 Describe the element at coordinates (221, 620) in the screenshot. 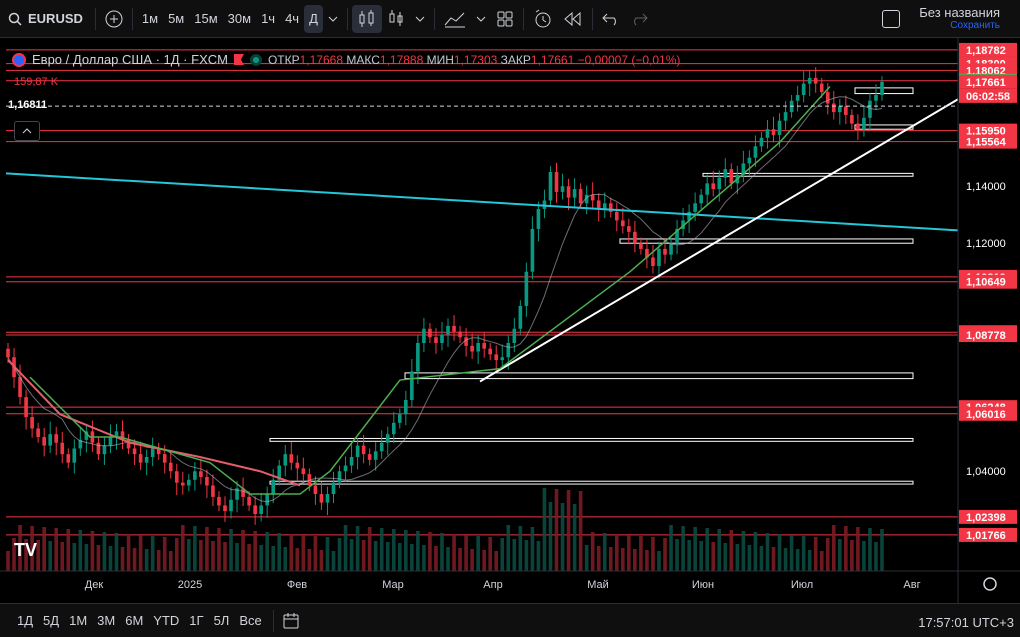

I see `range-5y: 5Л` at that location.